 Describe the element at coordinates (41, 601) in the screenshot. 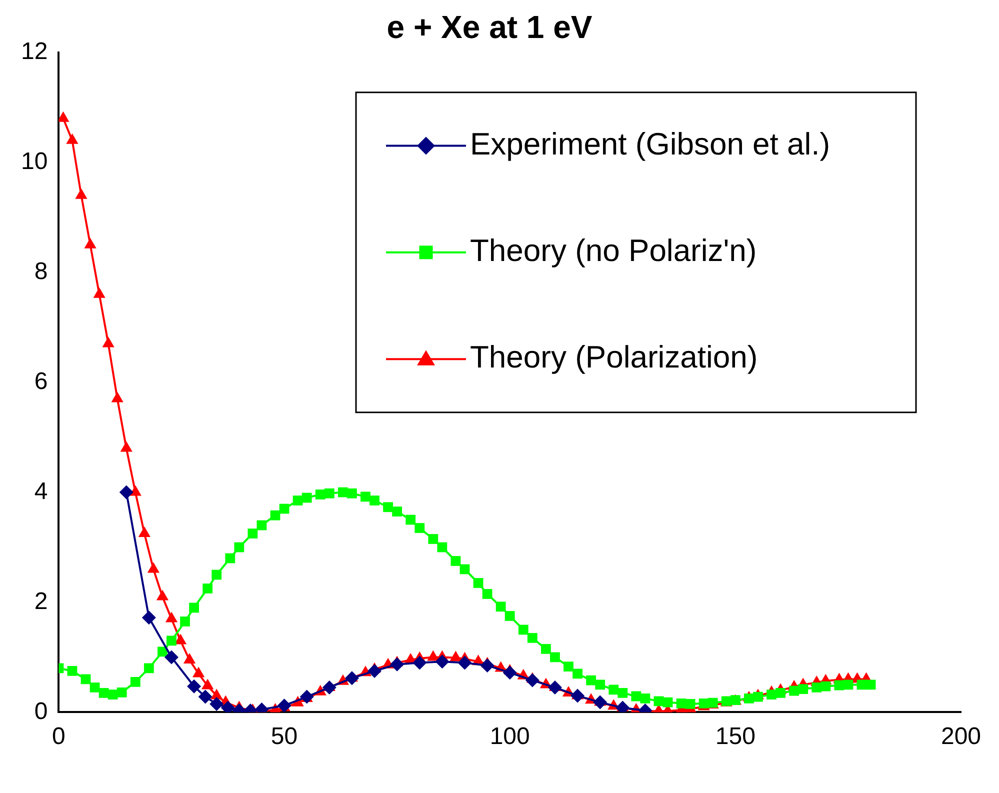

I see `y-tick-label: 2` at that location.